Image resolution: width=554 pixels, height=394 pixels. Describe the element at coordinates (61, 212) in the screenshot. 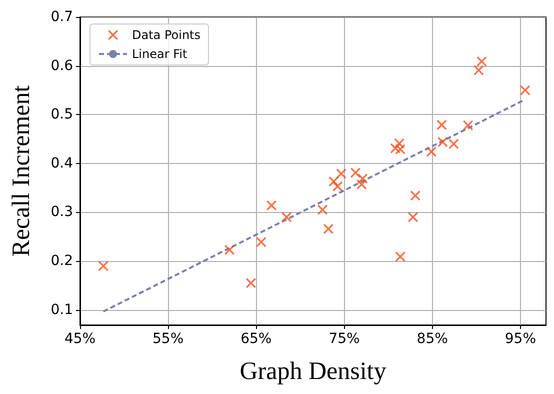

I see `y-tick-label: 0.3` at that location.